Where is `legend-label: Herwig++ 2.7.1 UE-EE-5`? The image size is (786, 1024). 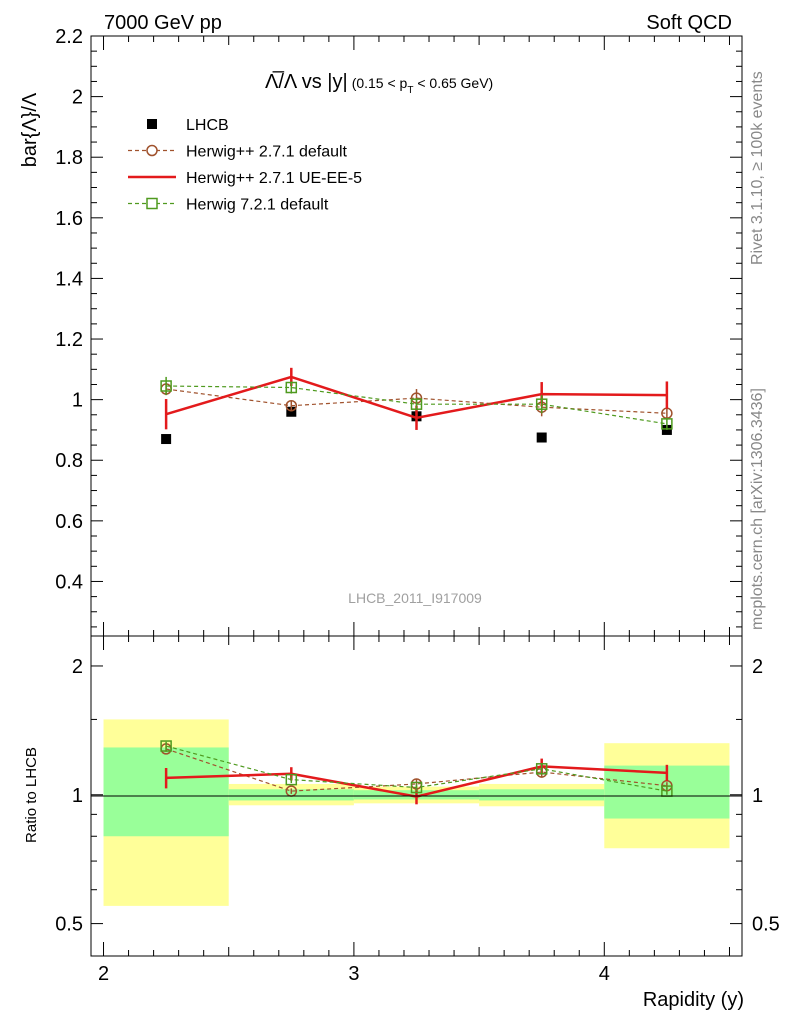
legend-label: Herwig++ 2.7.1 UE-EE-5 is located at coordinates (274, 178).